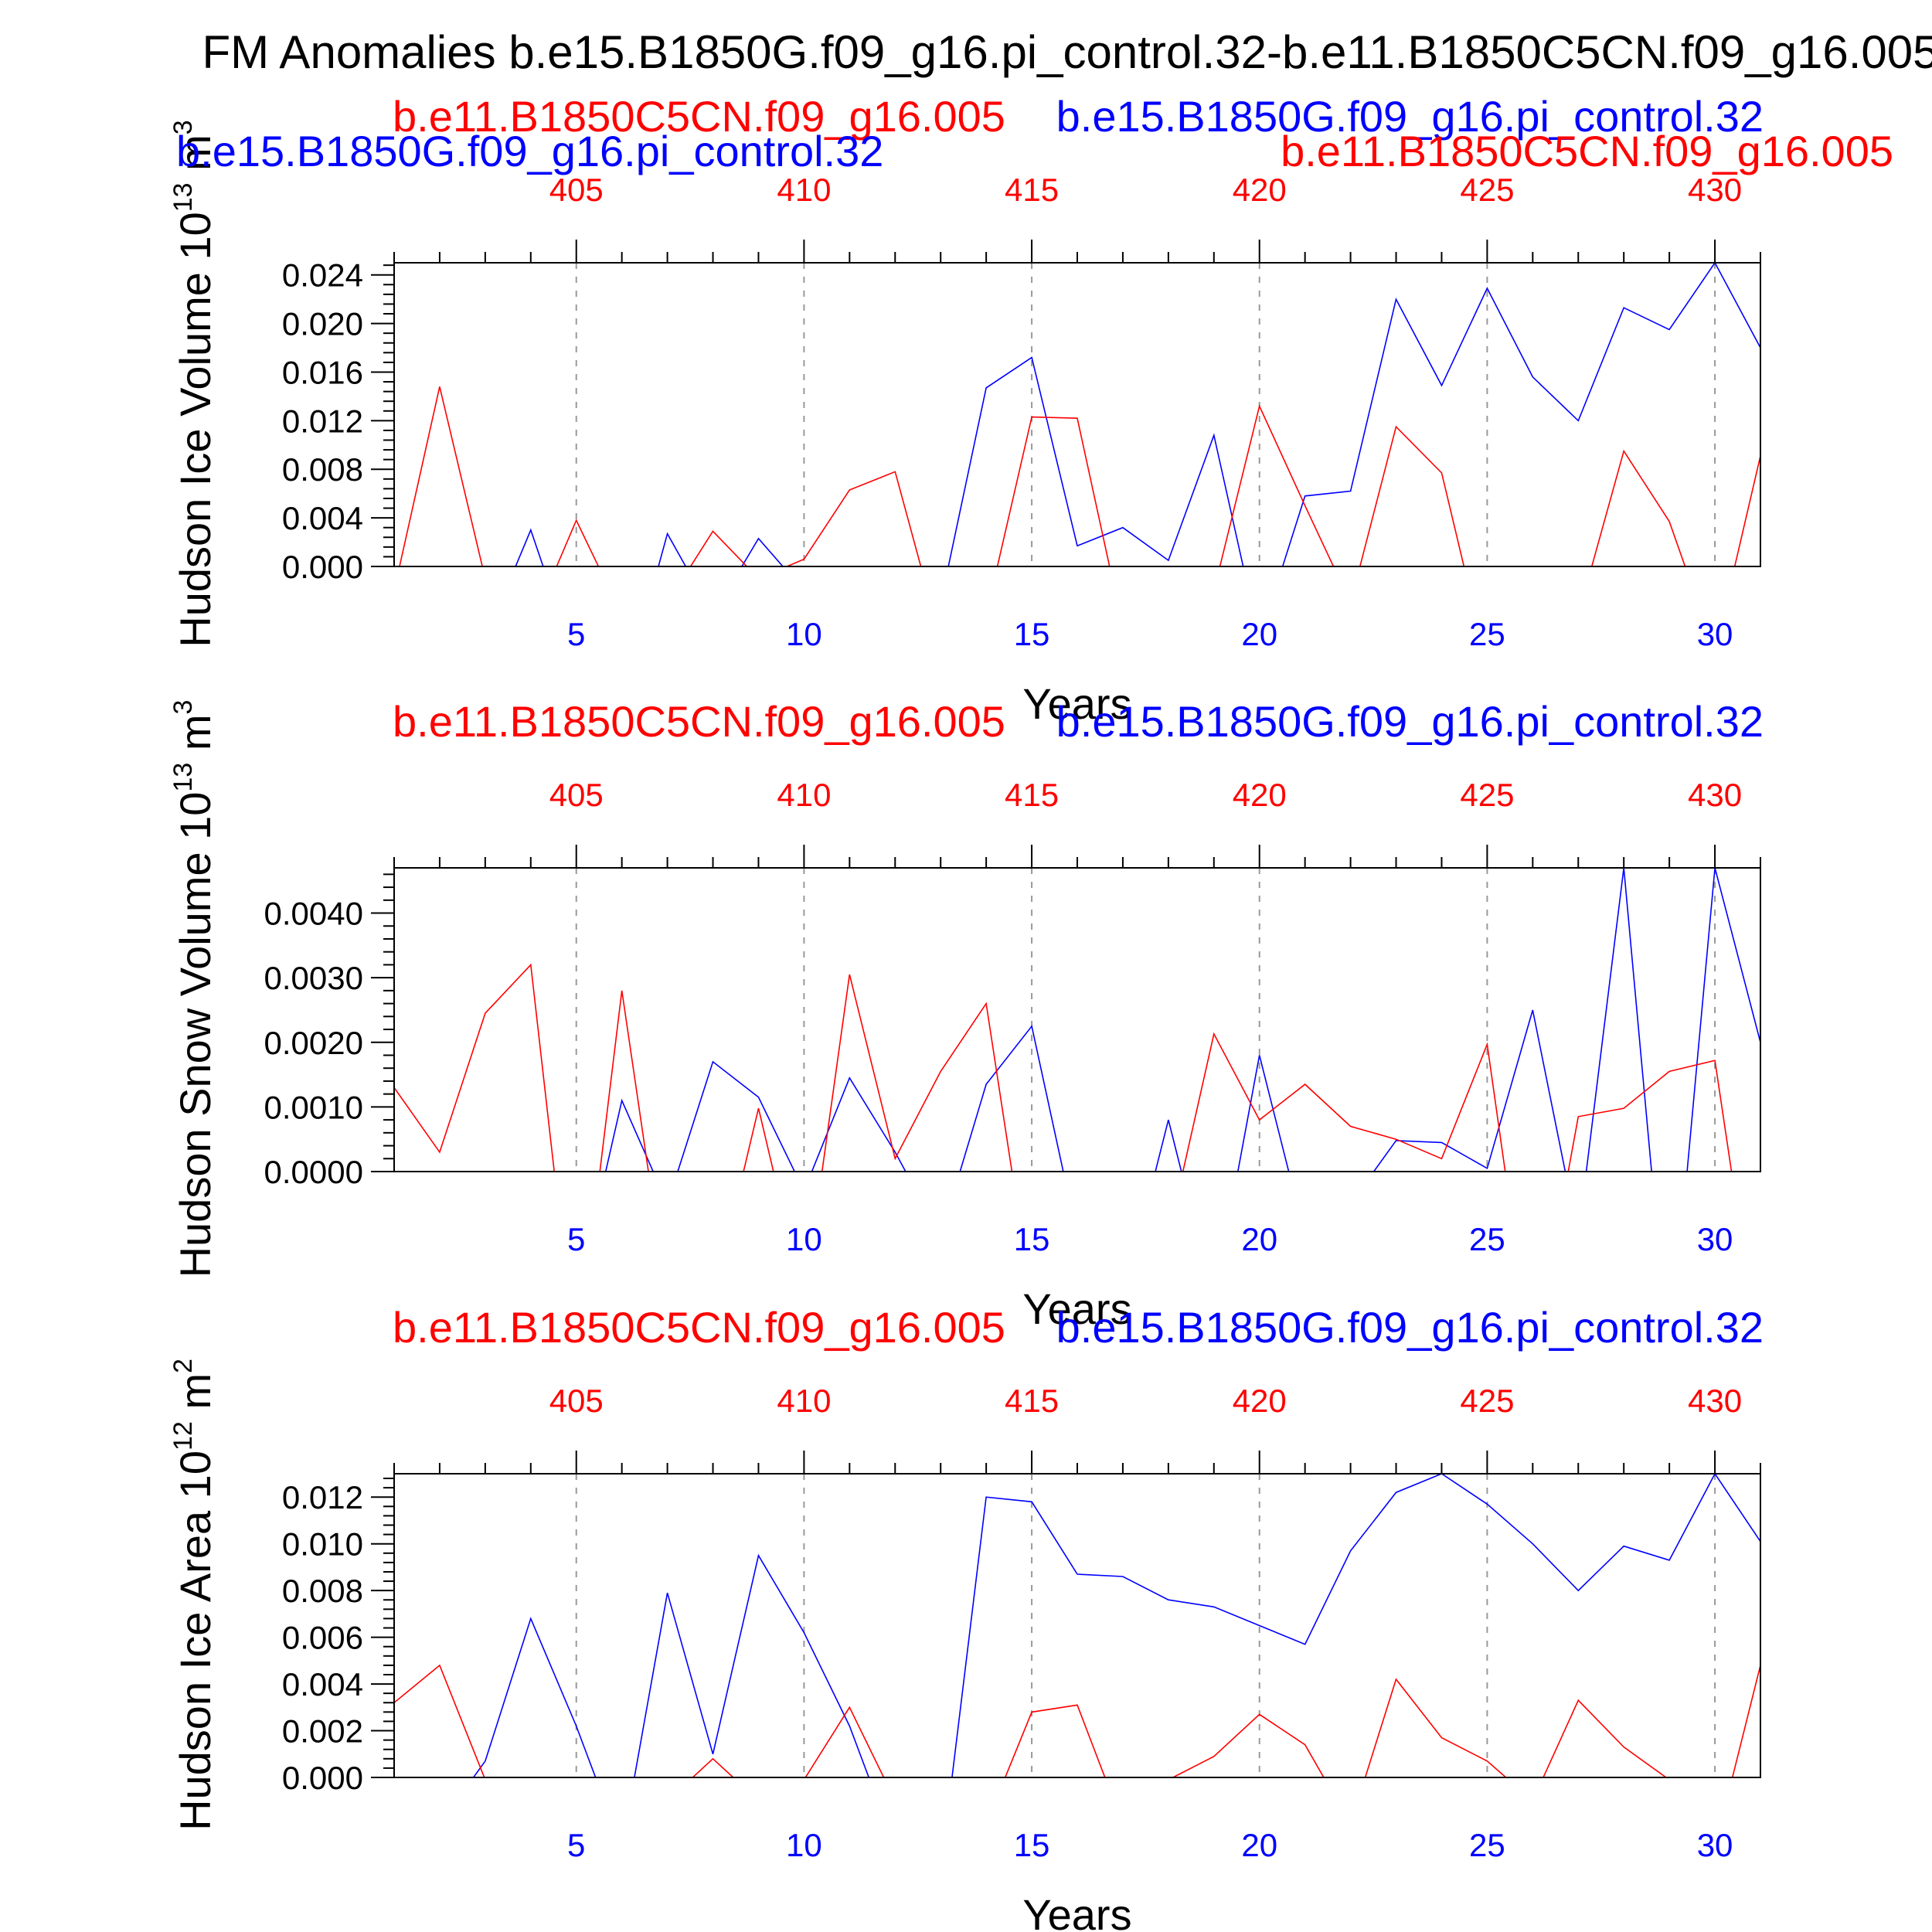 This screenshot has height=1932, width=1932. What do you see at coordinates (323, 1638) in the screenshot?
I see `y-tick-label: 0.006` at bounding box center [323, 1638].